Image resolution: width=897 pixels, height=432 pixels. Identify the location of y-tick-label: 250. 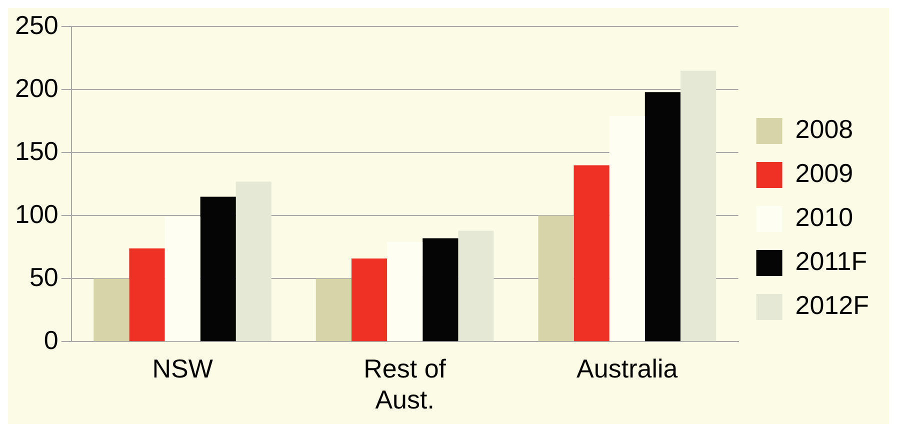
(36, 25).